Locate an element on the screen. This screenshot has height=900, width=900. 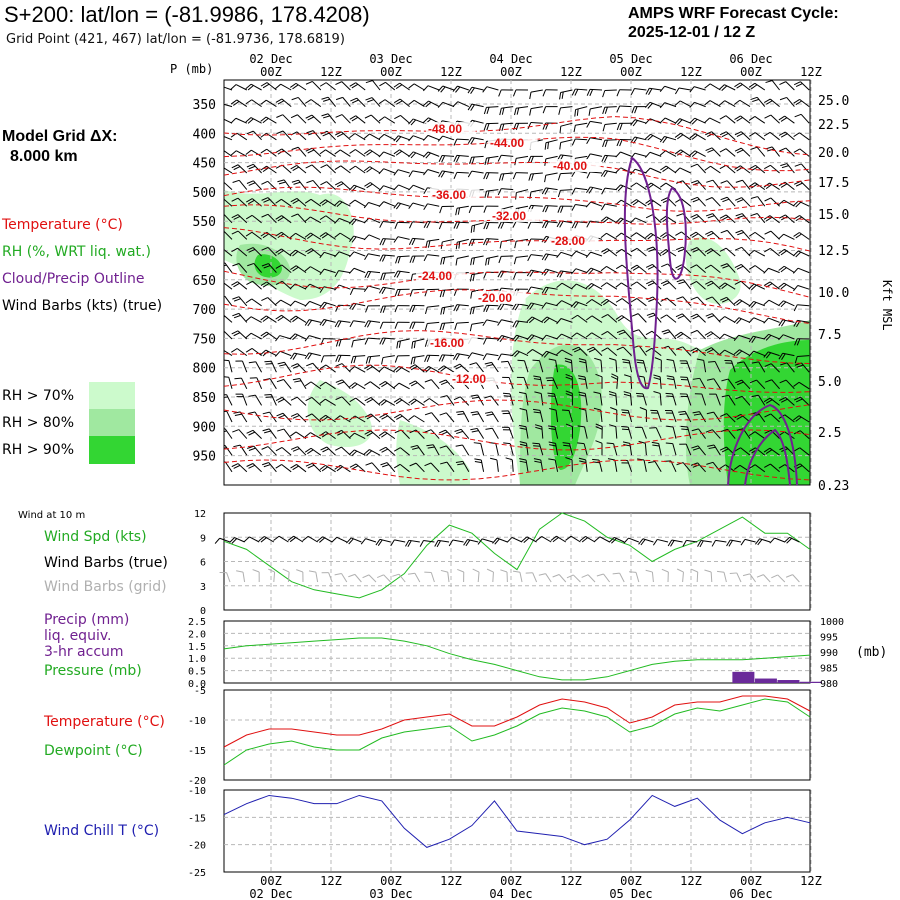
top-time-tick: 00Z is located at coordinates (631, 72).